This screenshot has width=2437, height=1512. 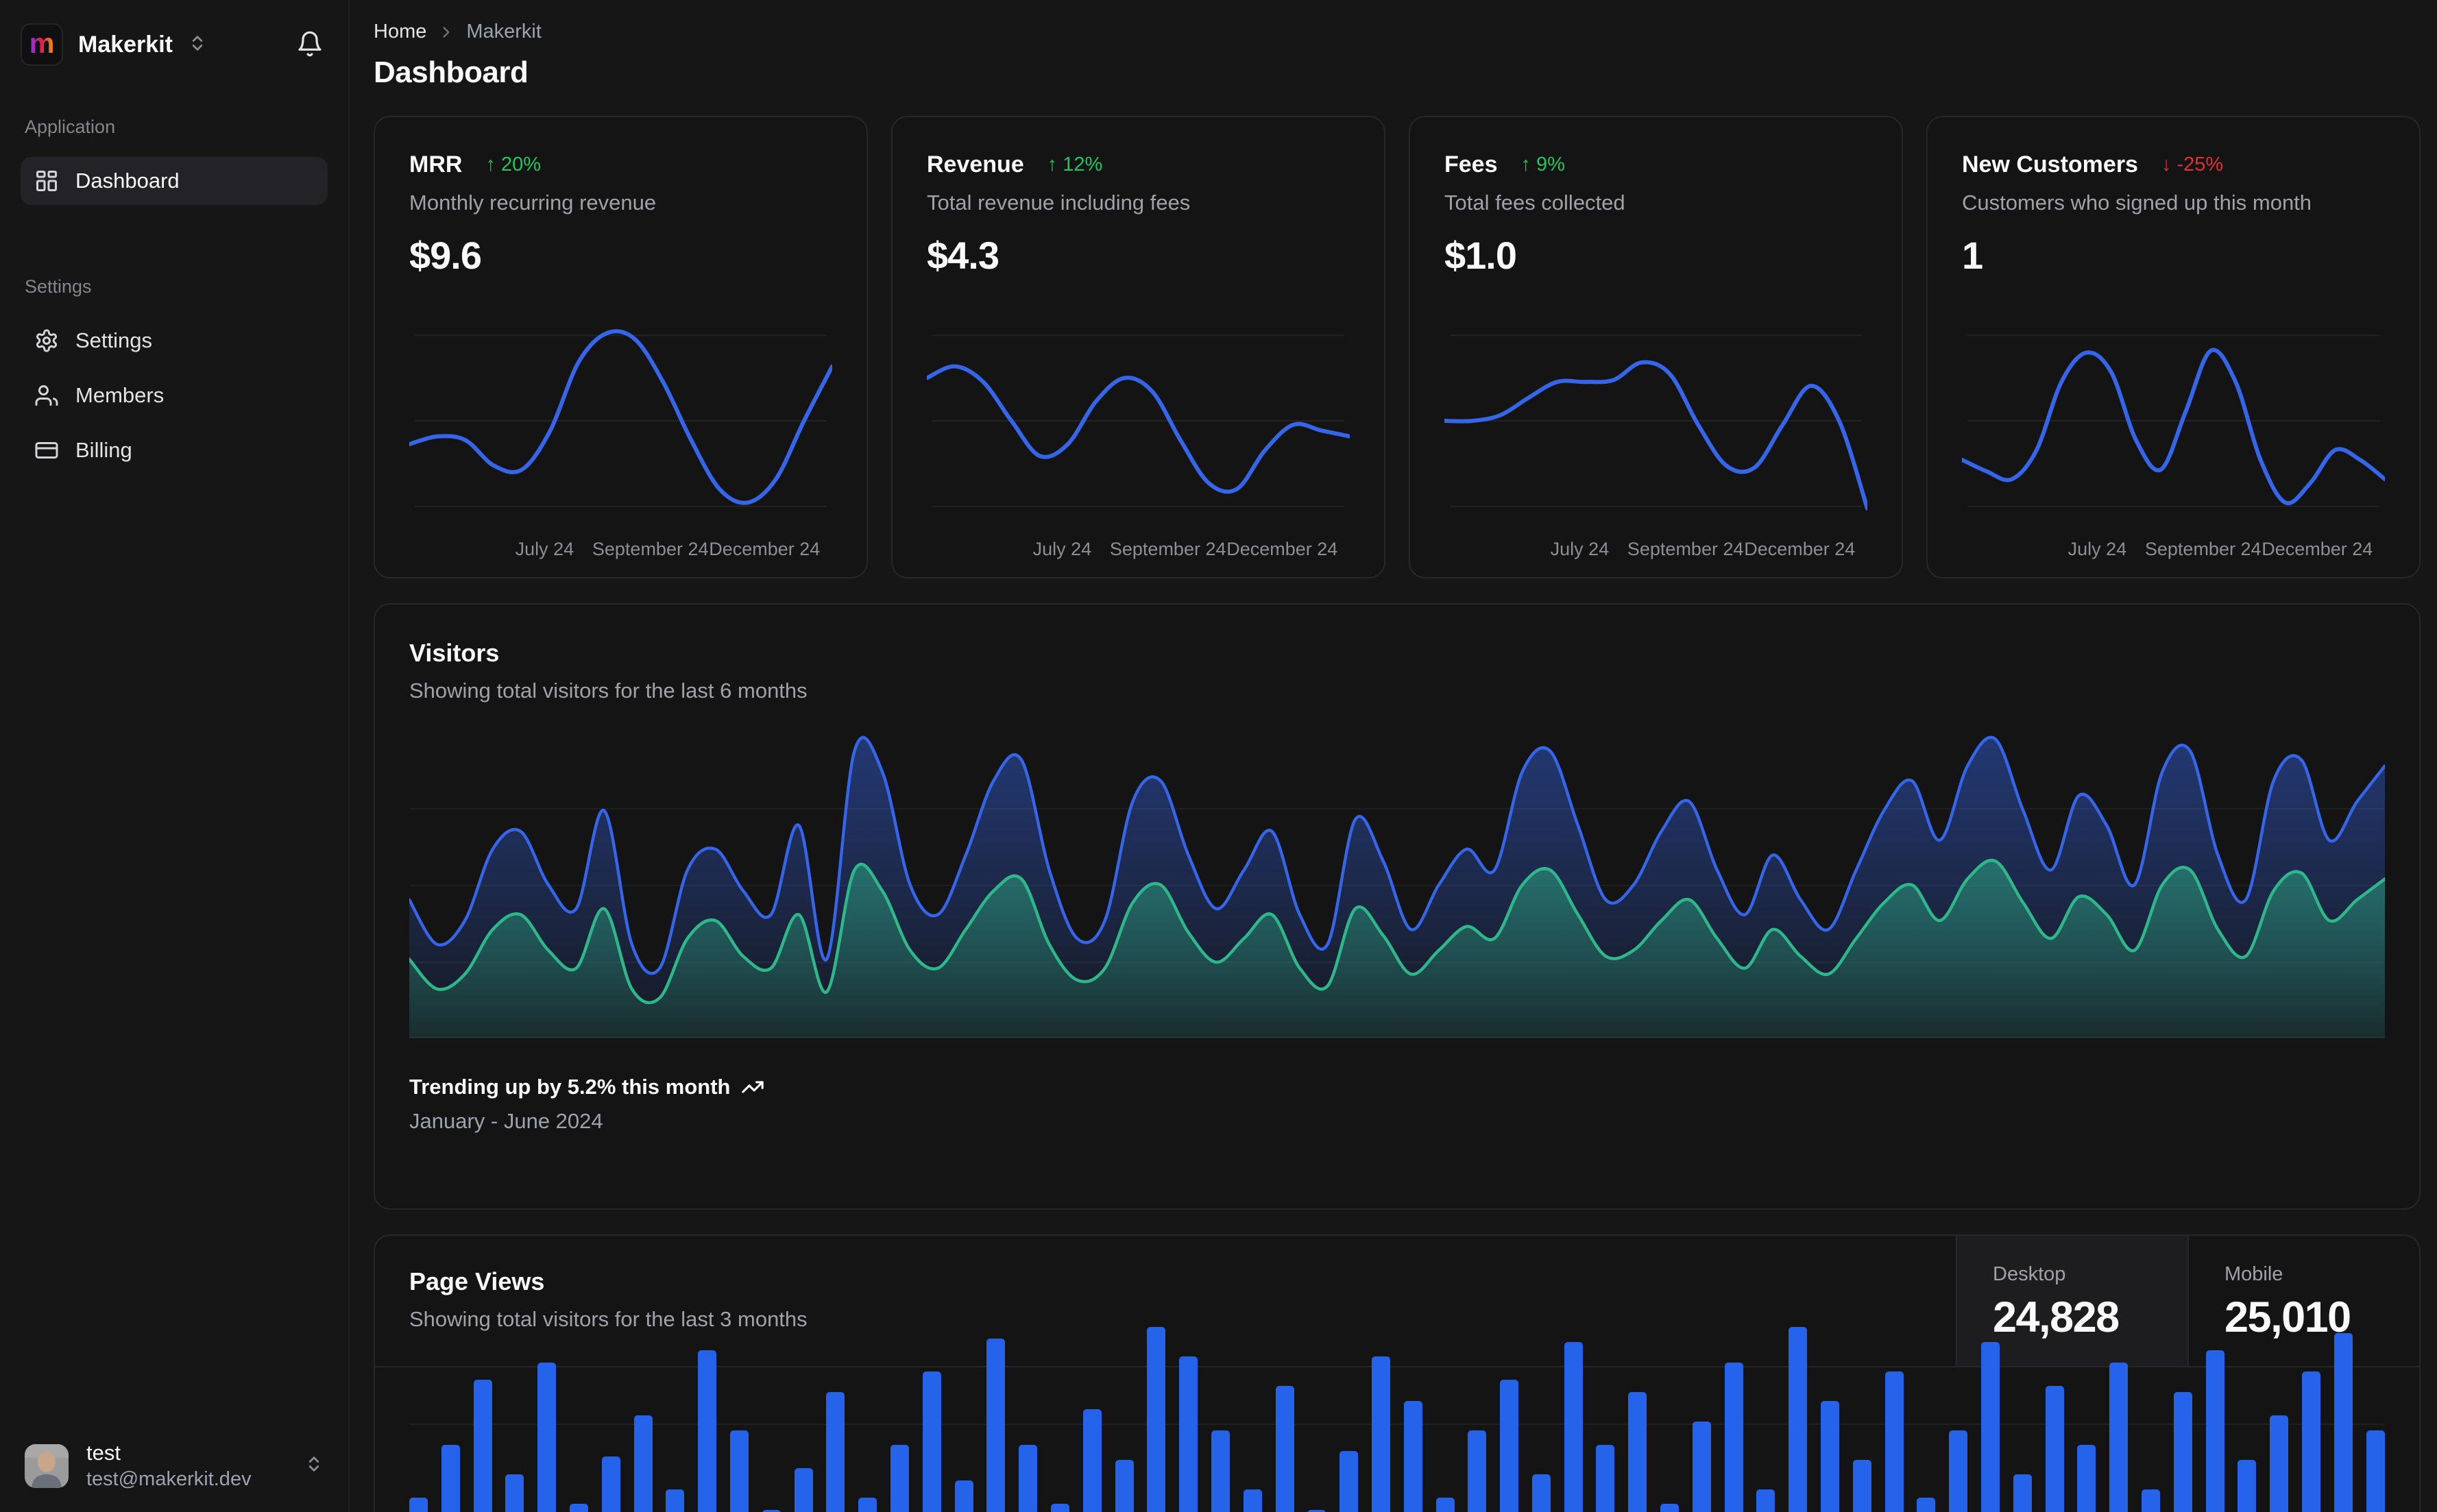 I want to click on fees-sparkline-chart, so click(x=1655, y=421).